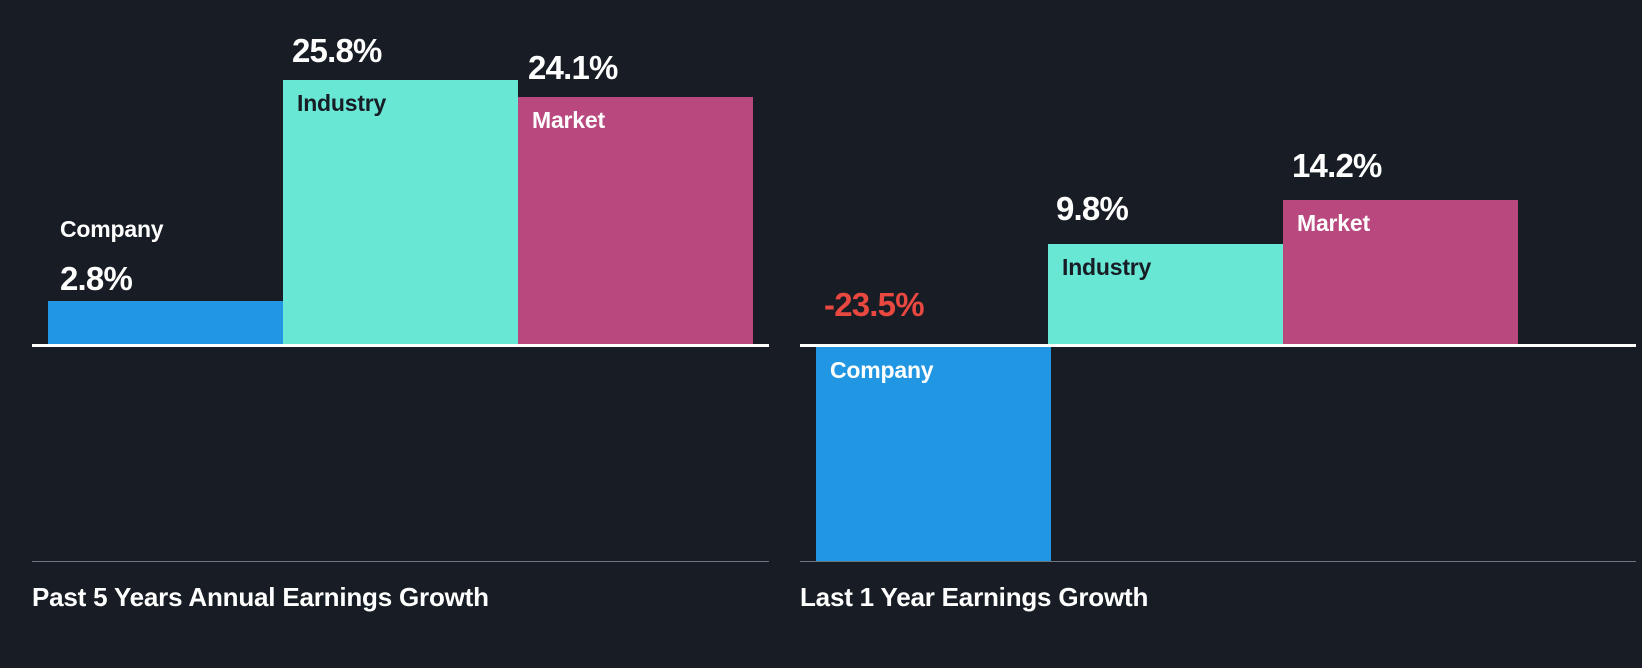  I want to click on bar-value-industry: 9.8%, so click(1092, 208).